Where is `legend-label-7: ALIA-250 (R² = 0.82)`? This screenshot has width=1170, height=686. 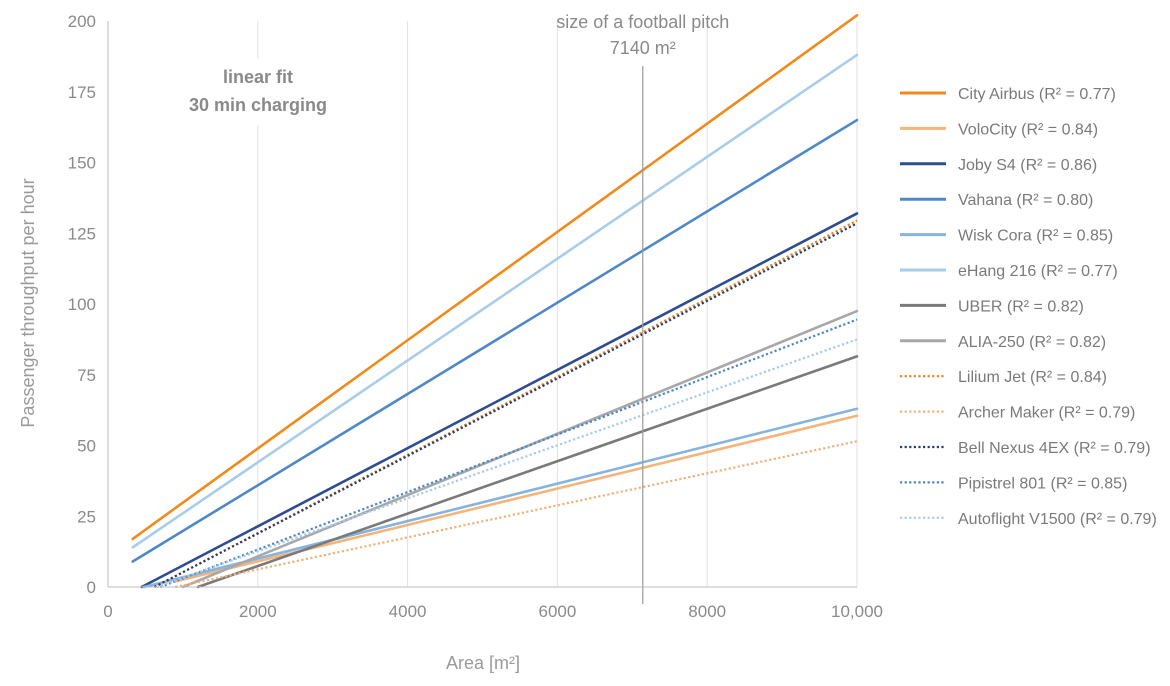
legend-label-7: ALIA-250 (R² = 0.82) is located at coordinates (1032, 342).